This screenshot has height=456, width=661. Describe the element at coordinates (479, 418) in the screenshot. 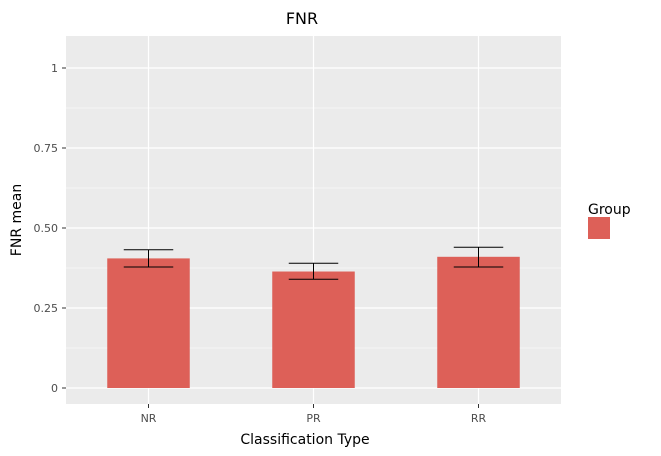

I see `x-tick-label: RR` at that location.